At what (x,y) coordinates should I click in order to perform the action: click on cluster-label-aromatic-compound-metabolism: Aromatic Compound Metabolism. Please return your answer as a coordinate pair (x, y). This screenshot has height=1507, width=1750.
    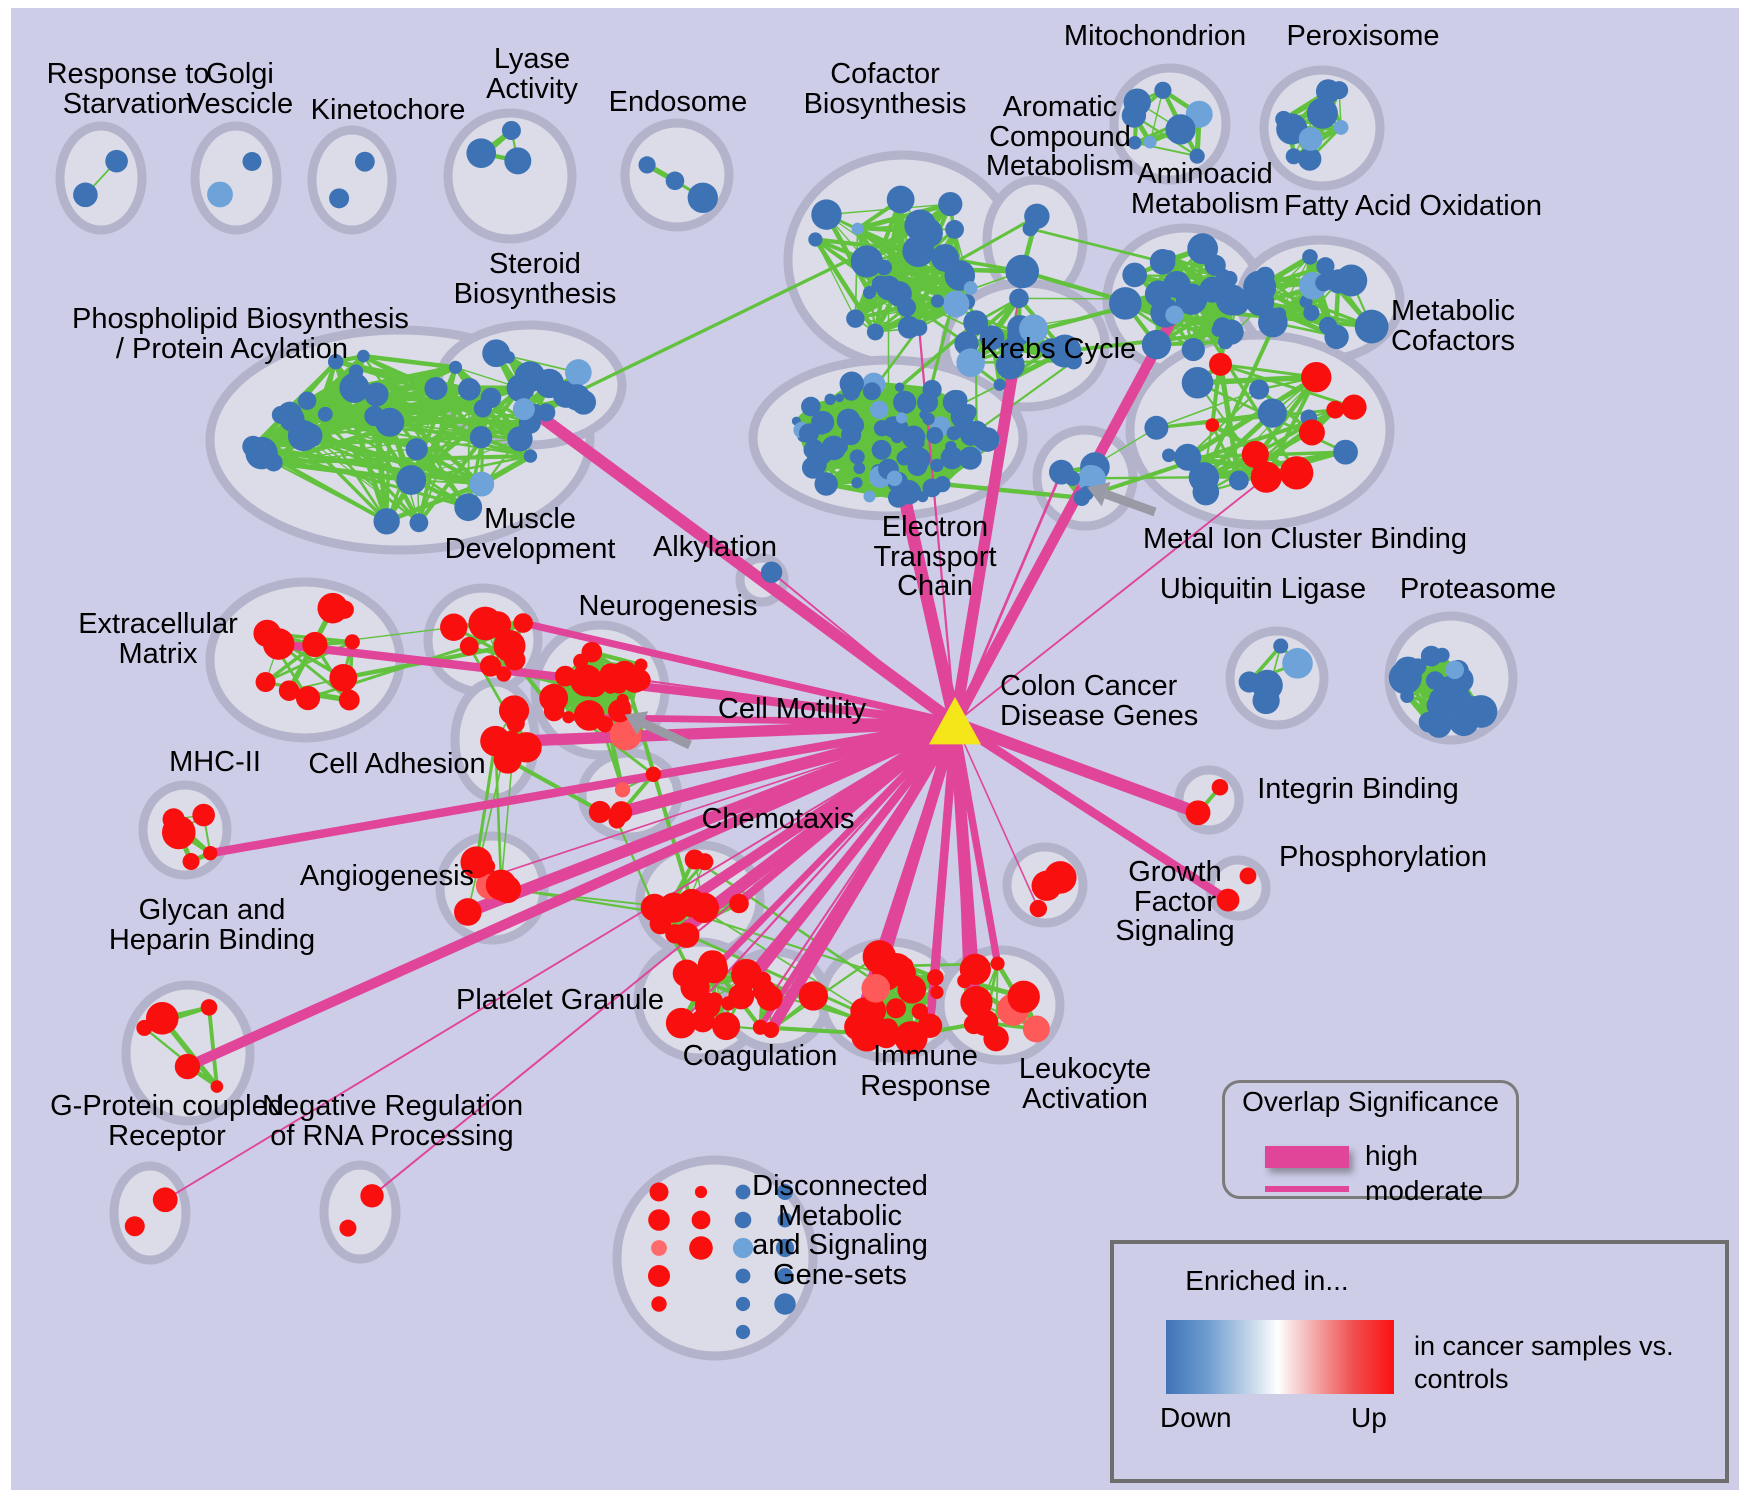
    Looking at the image, I should click on (1060, 137).